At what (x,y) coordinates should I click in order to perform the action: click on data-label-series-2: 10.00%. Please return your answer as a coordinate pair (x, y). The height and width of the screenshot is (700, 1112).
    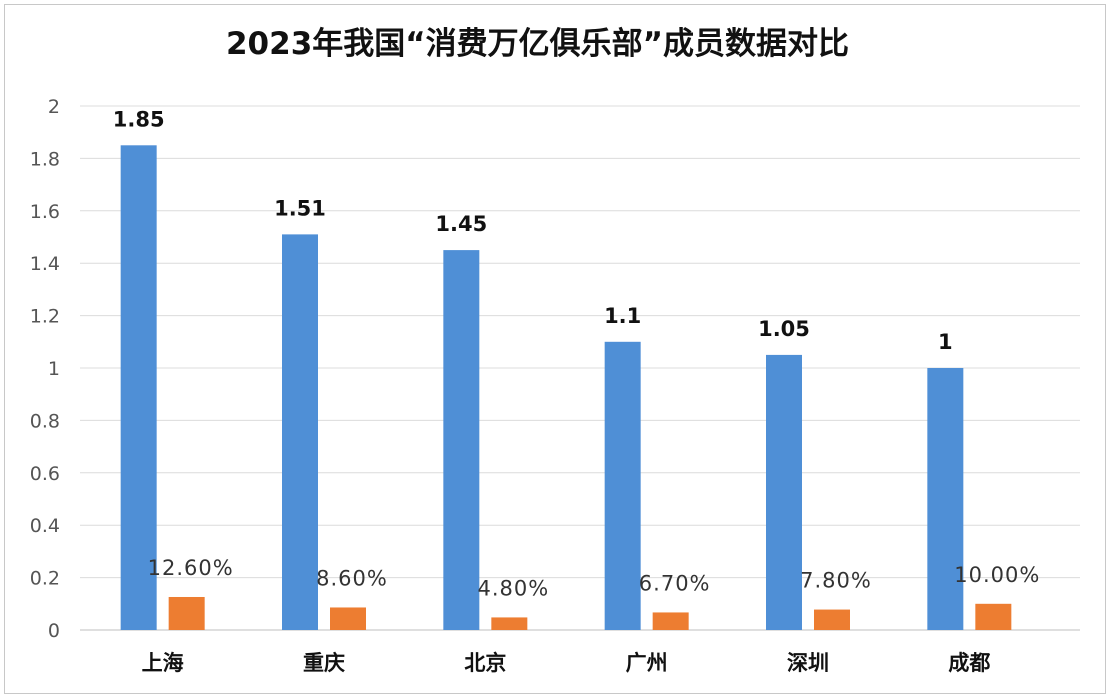
    Looking at the image, I should click on (997, 575).